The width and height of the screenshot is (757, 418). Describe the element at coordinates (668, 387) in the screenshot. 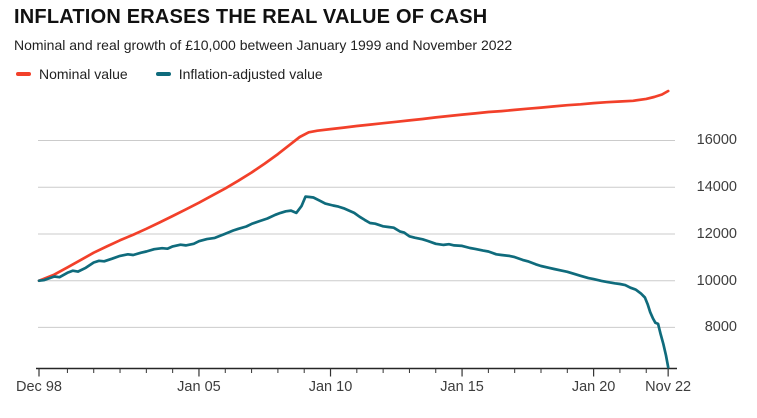

I see `x-axis-tick-label: Nov 22` at that location.